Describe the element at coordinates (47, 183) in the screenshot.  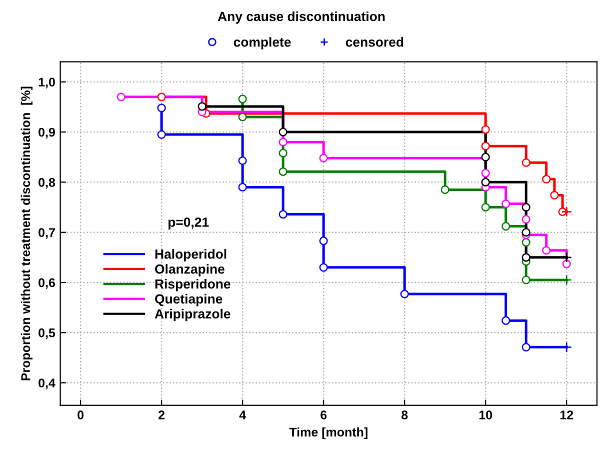
I see `y-tick-label: 0,8` at that location.